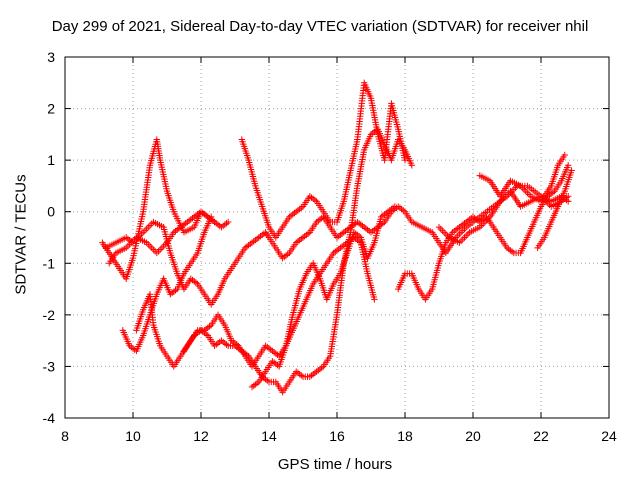 The image size is (640, 480). What do you see at coordinates (405, 436) in the screenshot?
I see `x-tick-label: 18` at bounding box center [405, 436].